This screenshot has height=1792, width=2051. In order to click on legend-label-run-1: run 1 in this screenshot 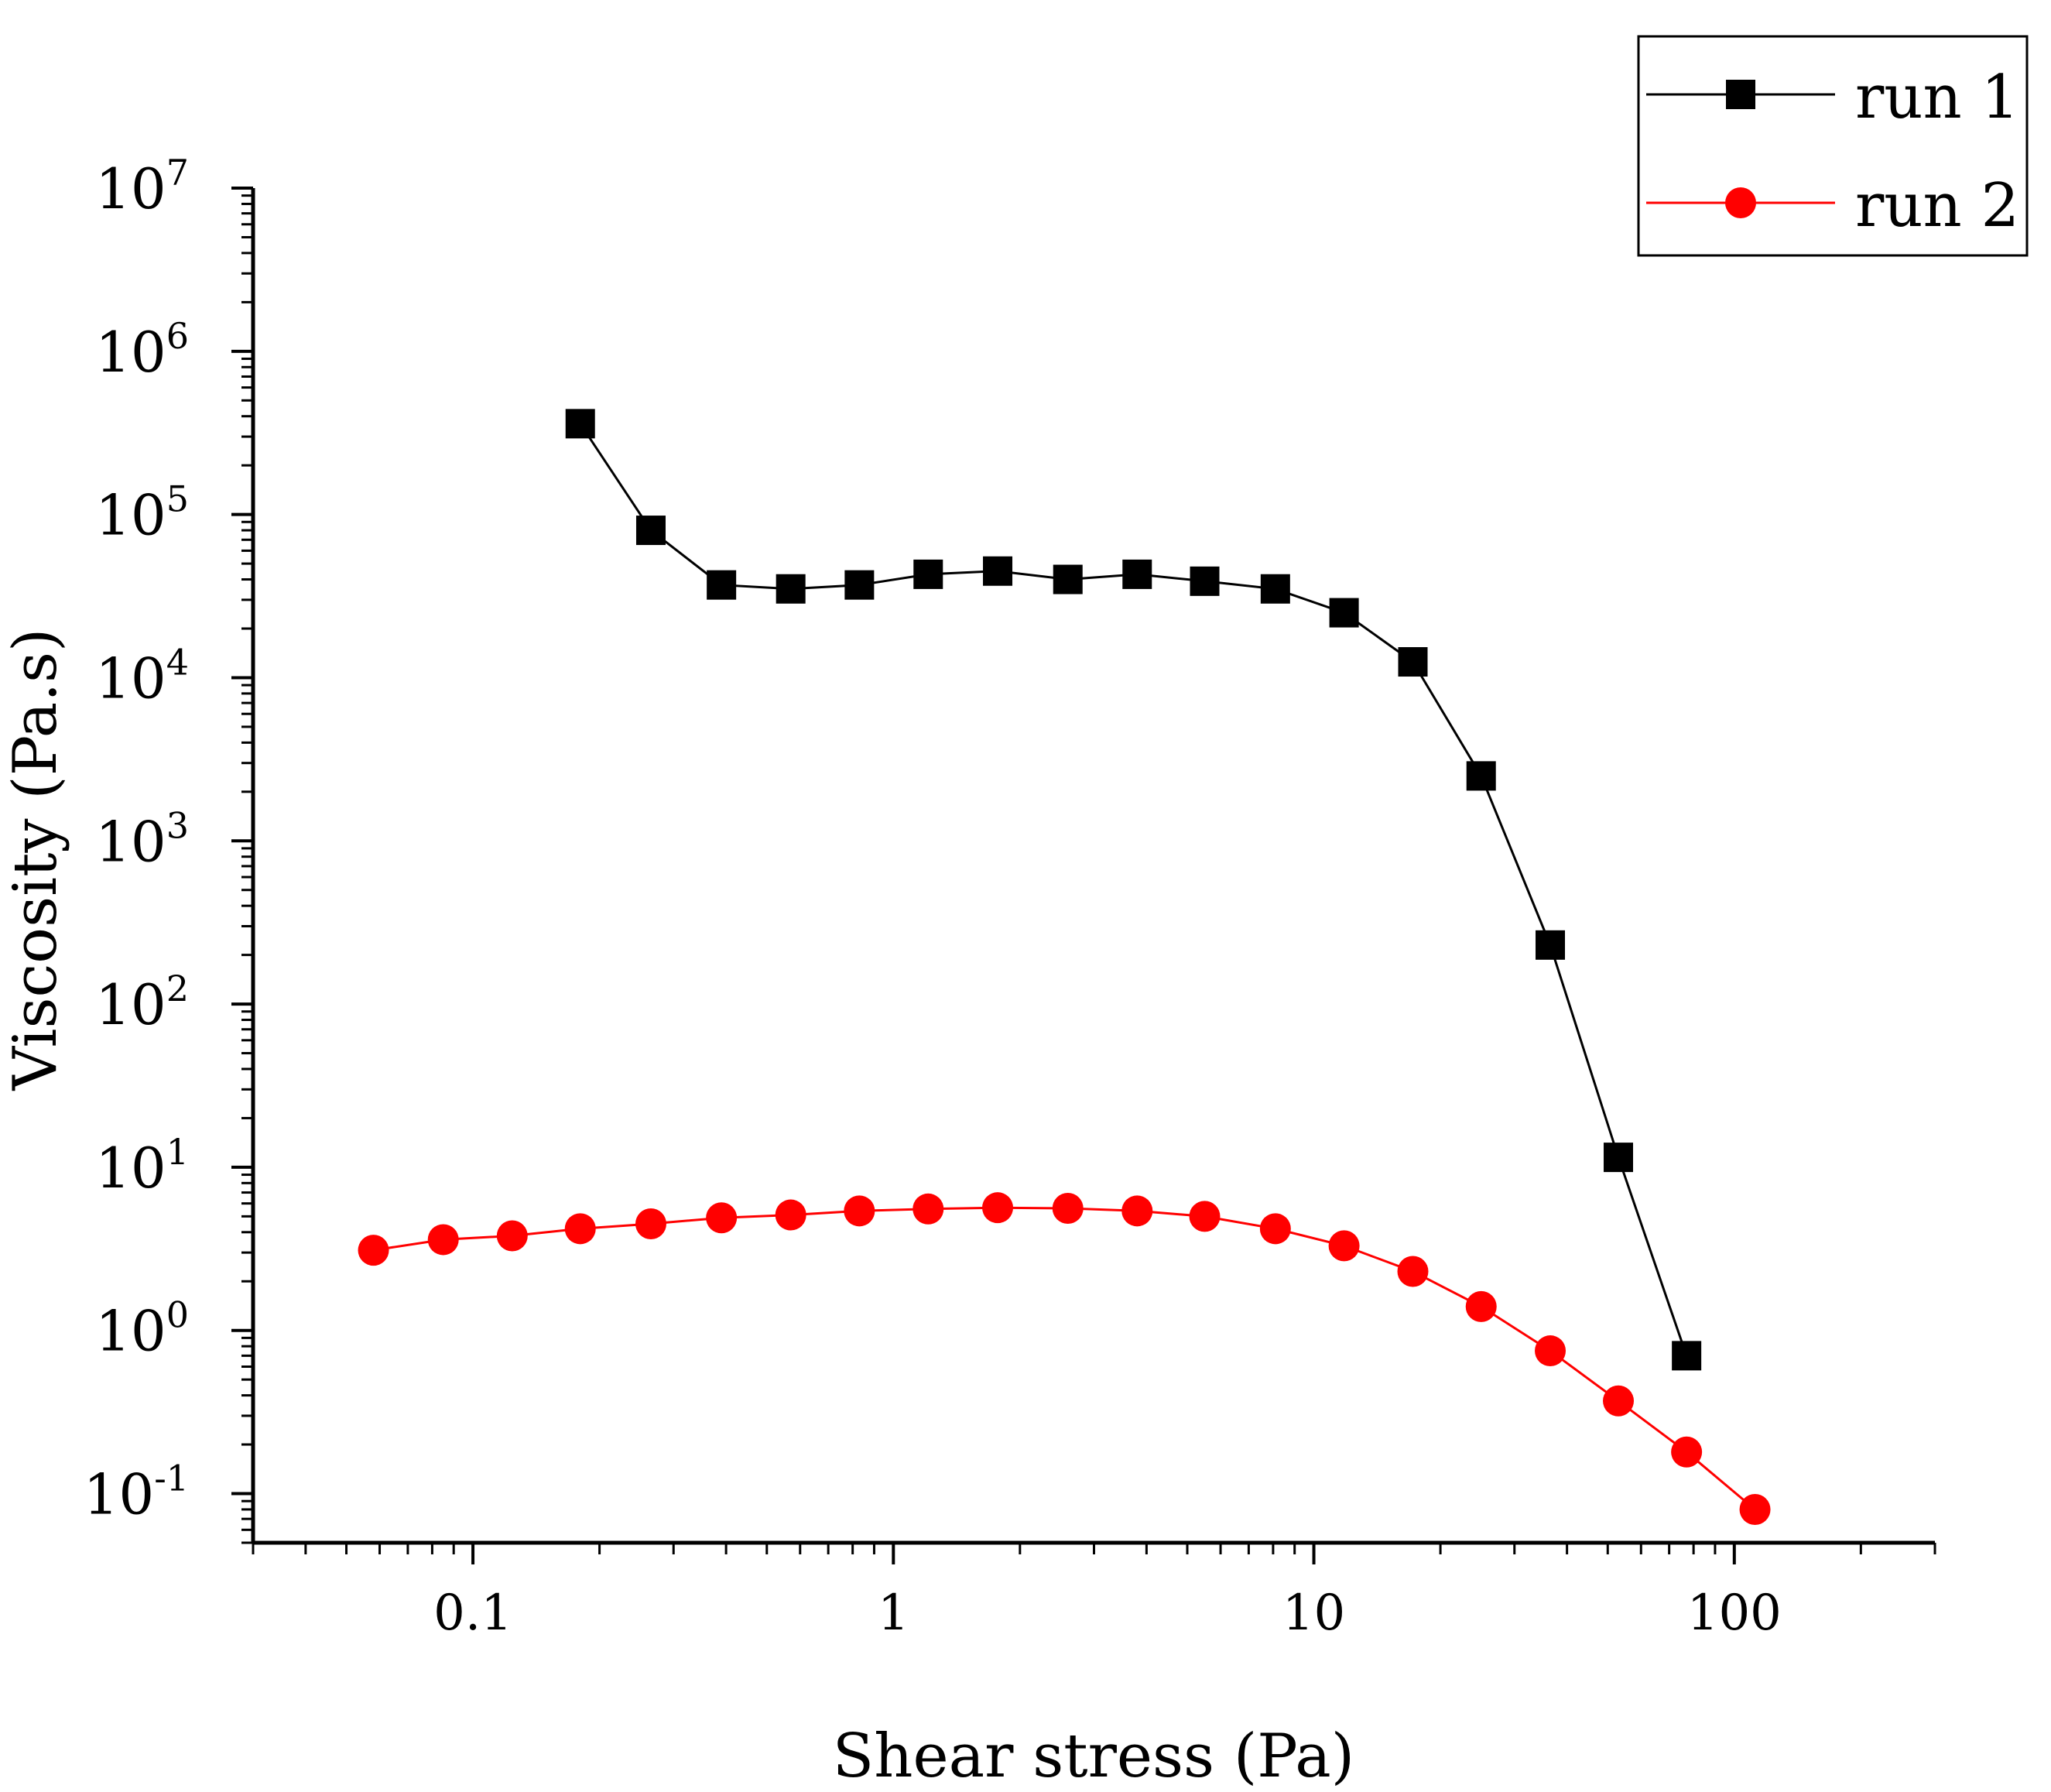, I will do `click(1937, 97)`.